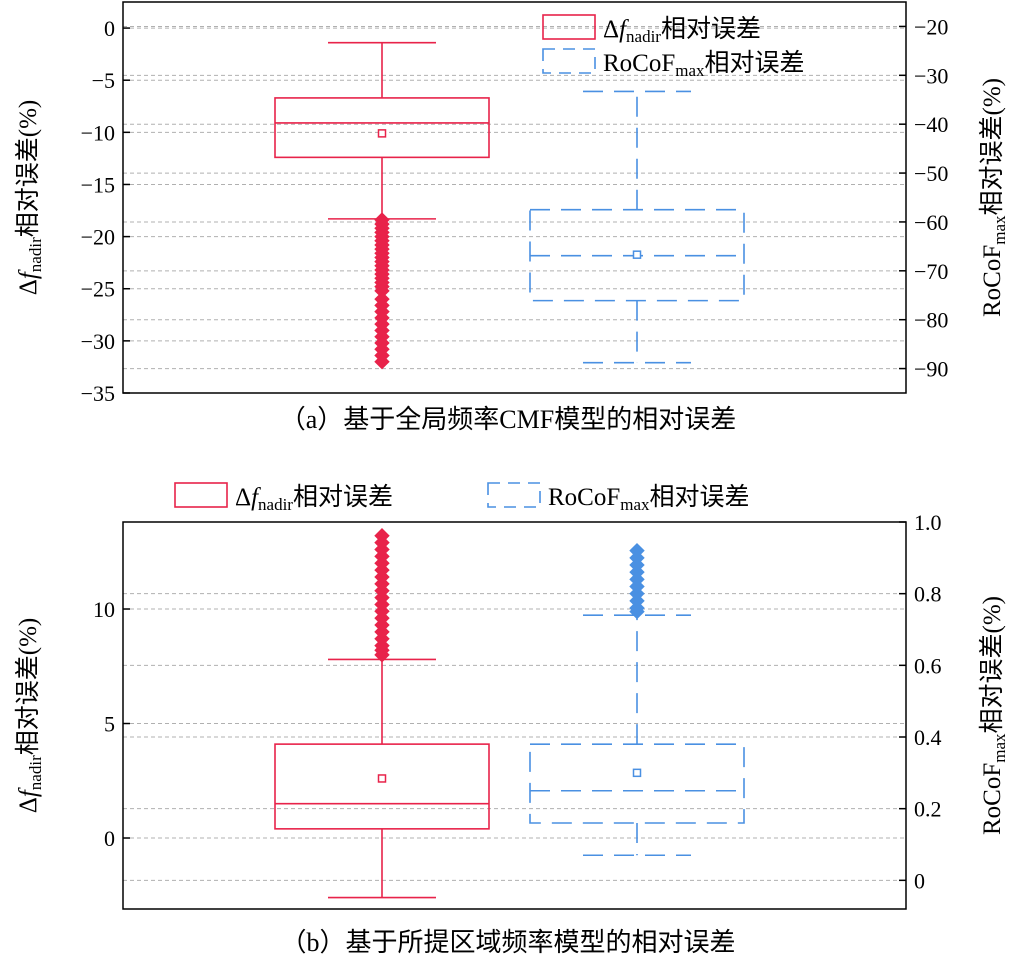 The height and width of the screenshot is (965, 1015). What do you see at coordinates (931, 271) in the screenshot?
I see `right-axis-tick-label: −70` at bounding box center [931, 271].